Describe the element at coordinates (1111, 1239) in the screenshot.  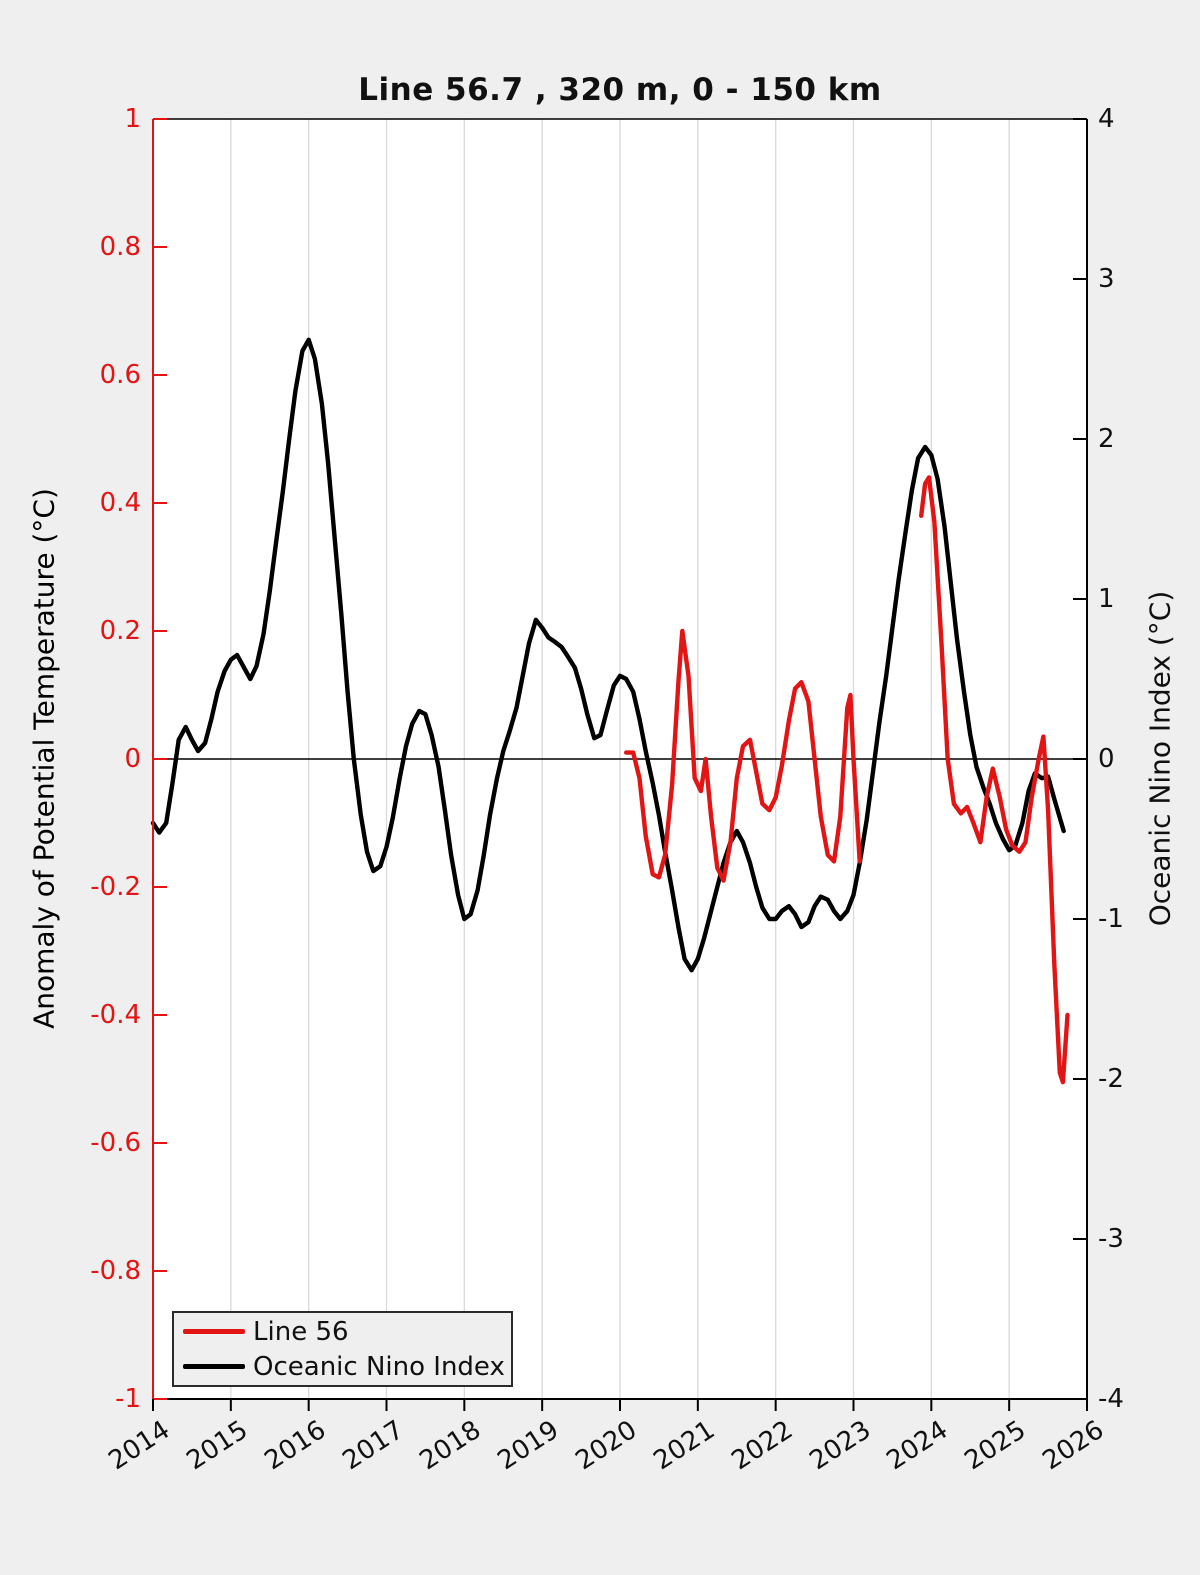
I see `right-axis-tick--3: -3` at that location.